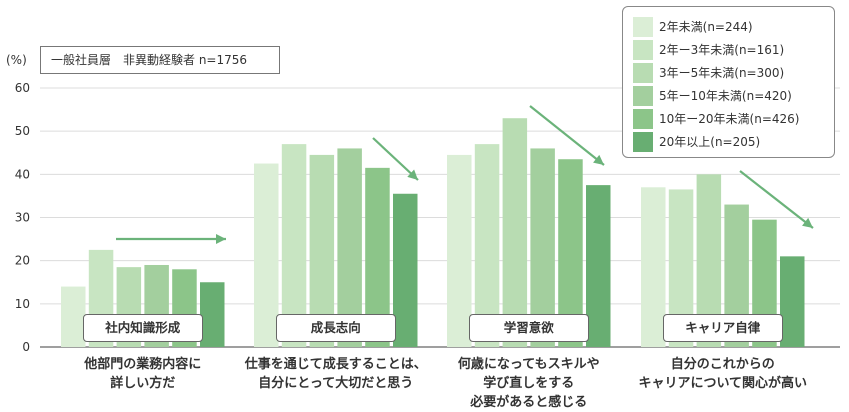 The image size is (849, 412). What do you see at coordinates (722, 50) in the screenshot?
I see `legend-label: 2年ー3年未満(n=161)` at bounding box center [722, 50].